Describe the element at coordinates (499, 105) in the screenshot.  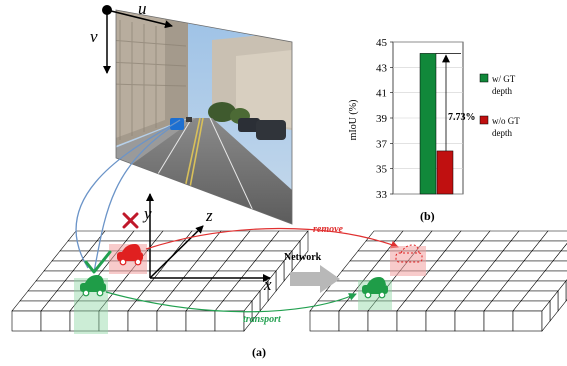
I see `legend: w/ GT depth w/o GT depth` at that location.